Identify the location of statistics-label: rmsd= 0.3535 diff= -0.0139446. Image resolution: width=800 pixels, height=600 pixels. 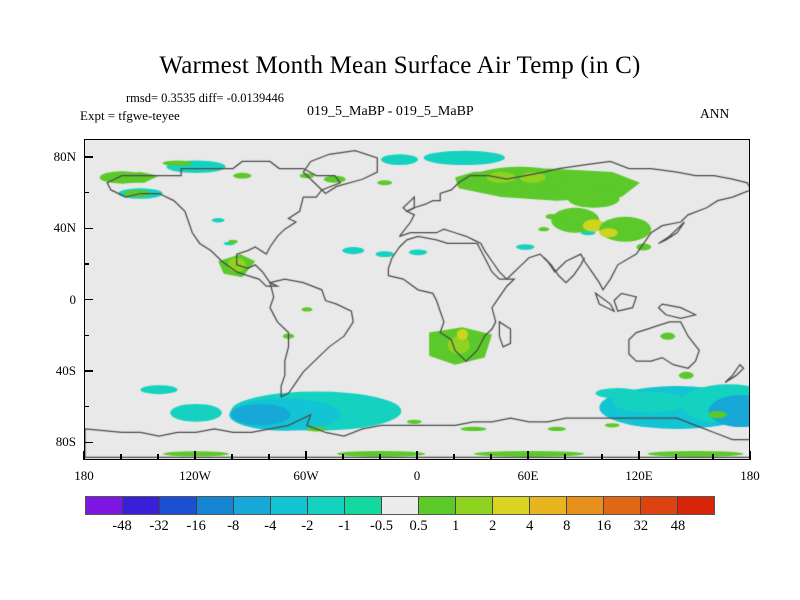
(205, 98).